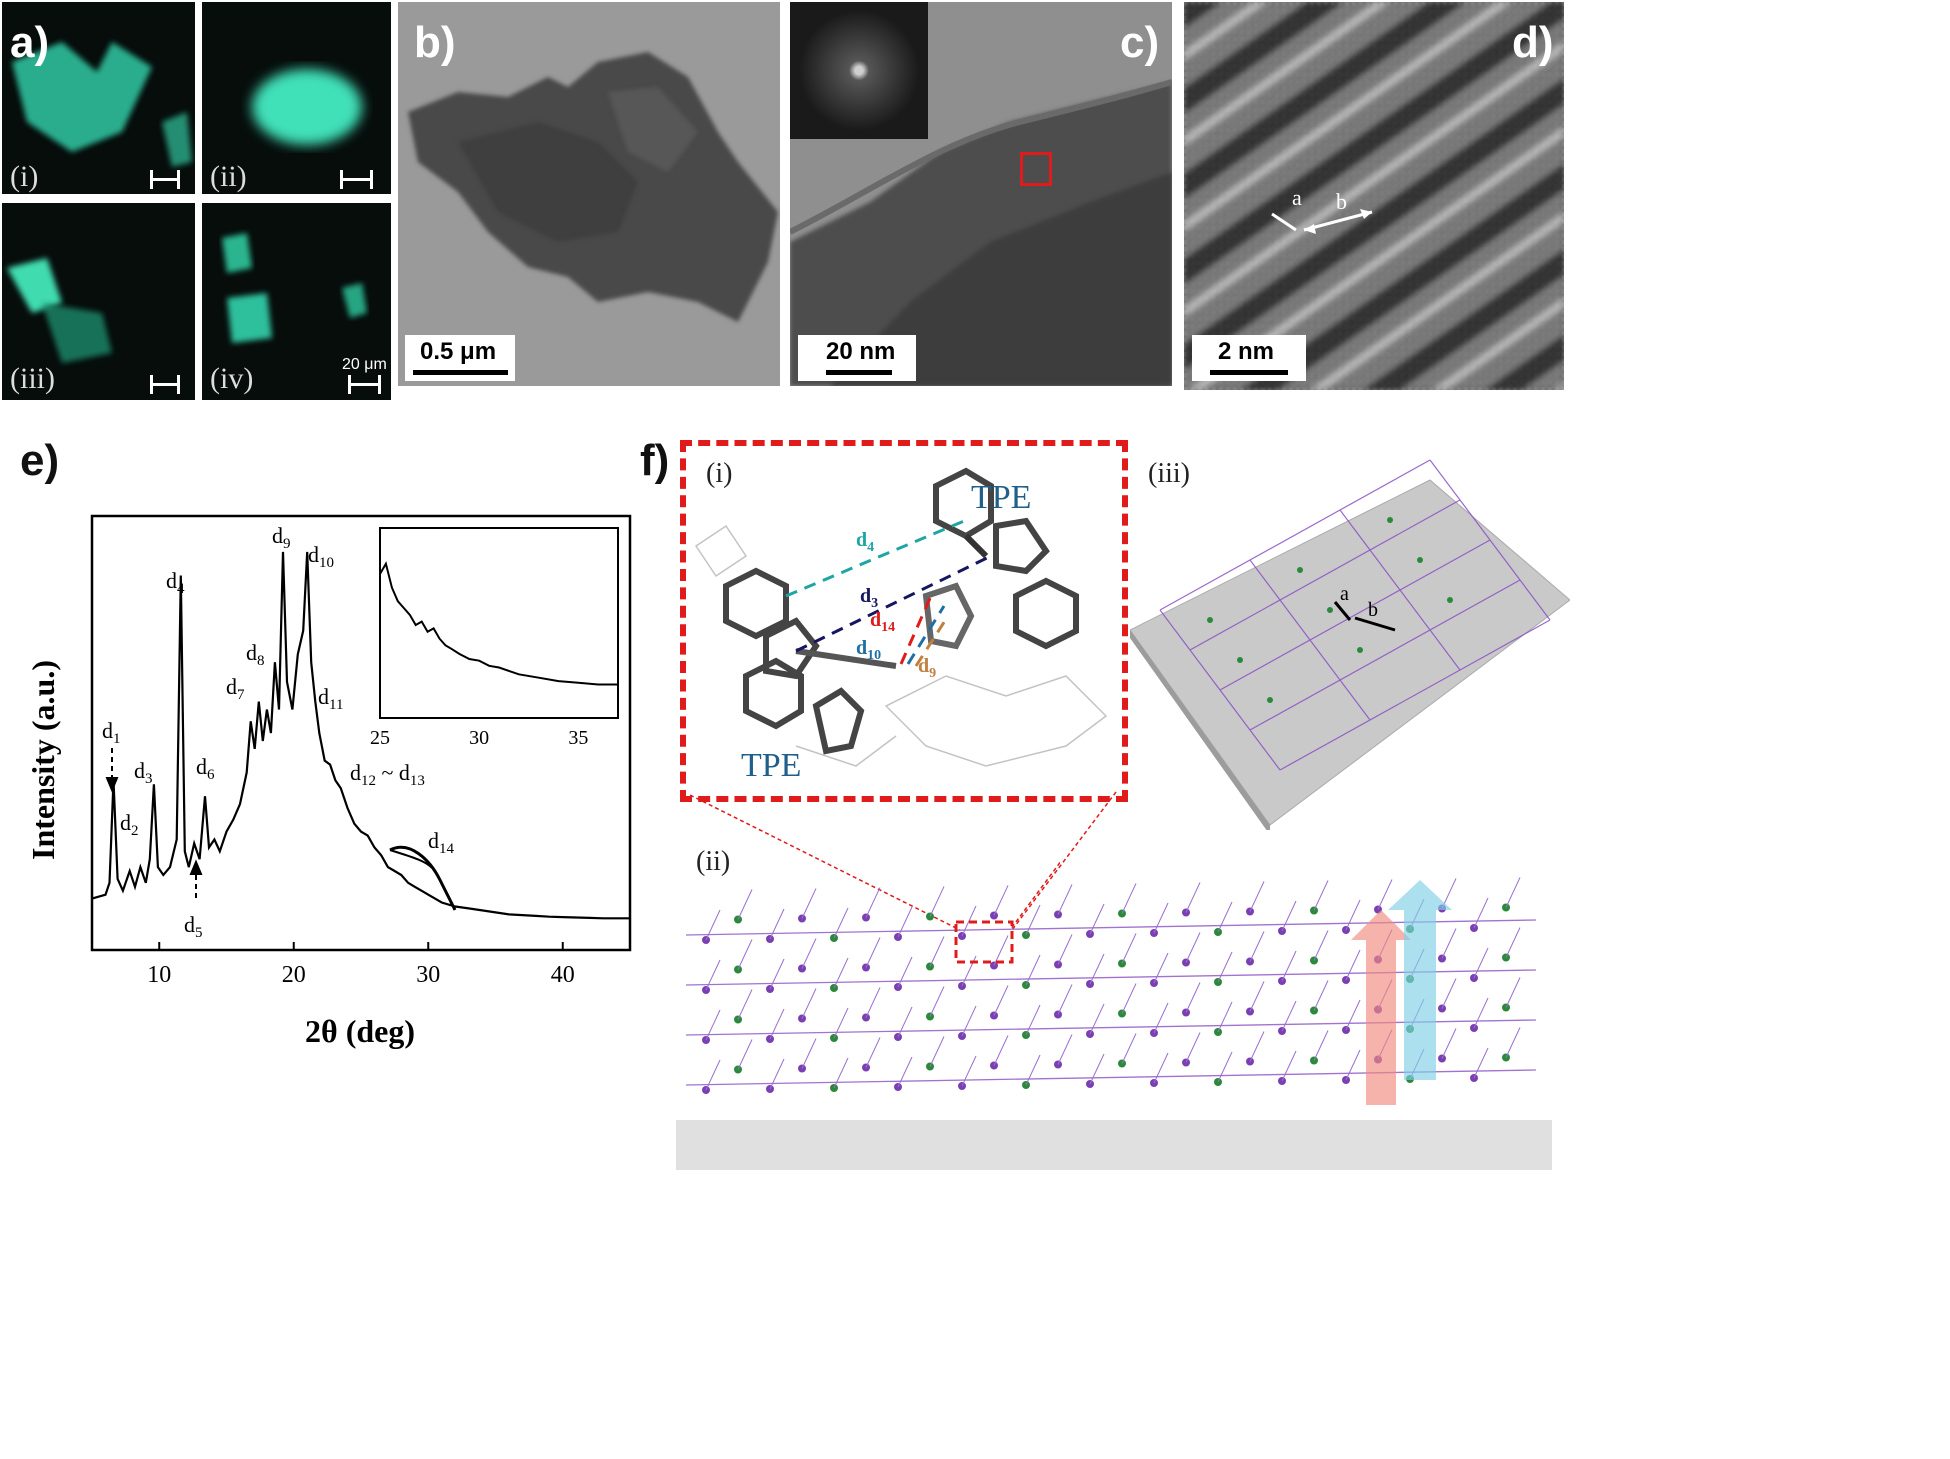  What do you see at coordinates (719, 473) in the screenshot?
I see `subpanel-label-f-i: (i)` at bounding box center [719, 473].